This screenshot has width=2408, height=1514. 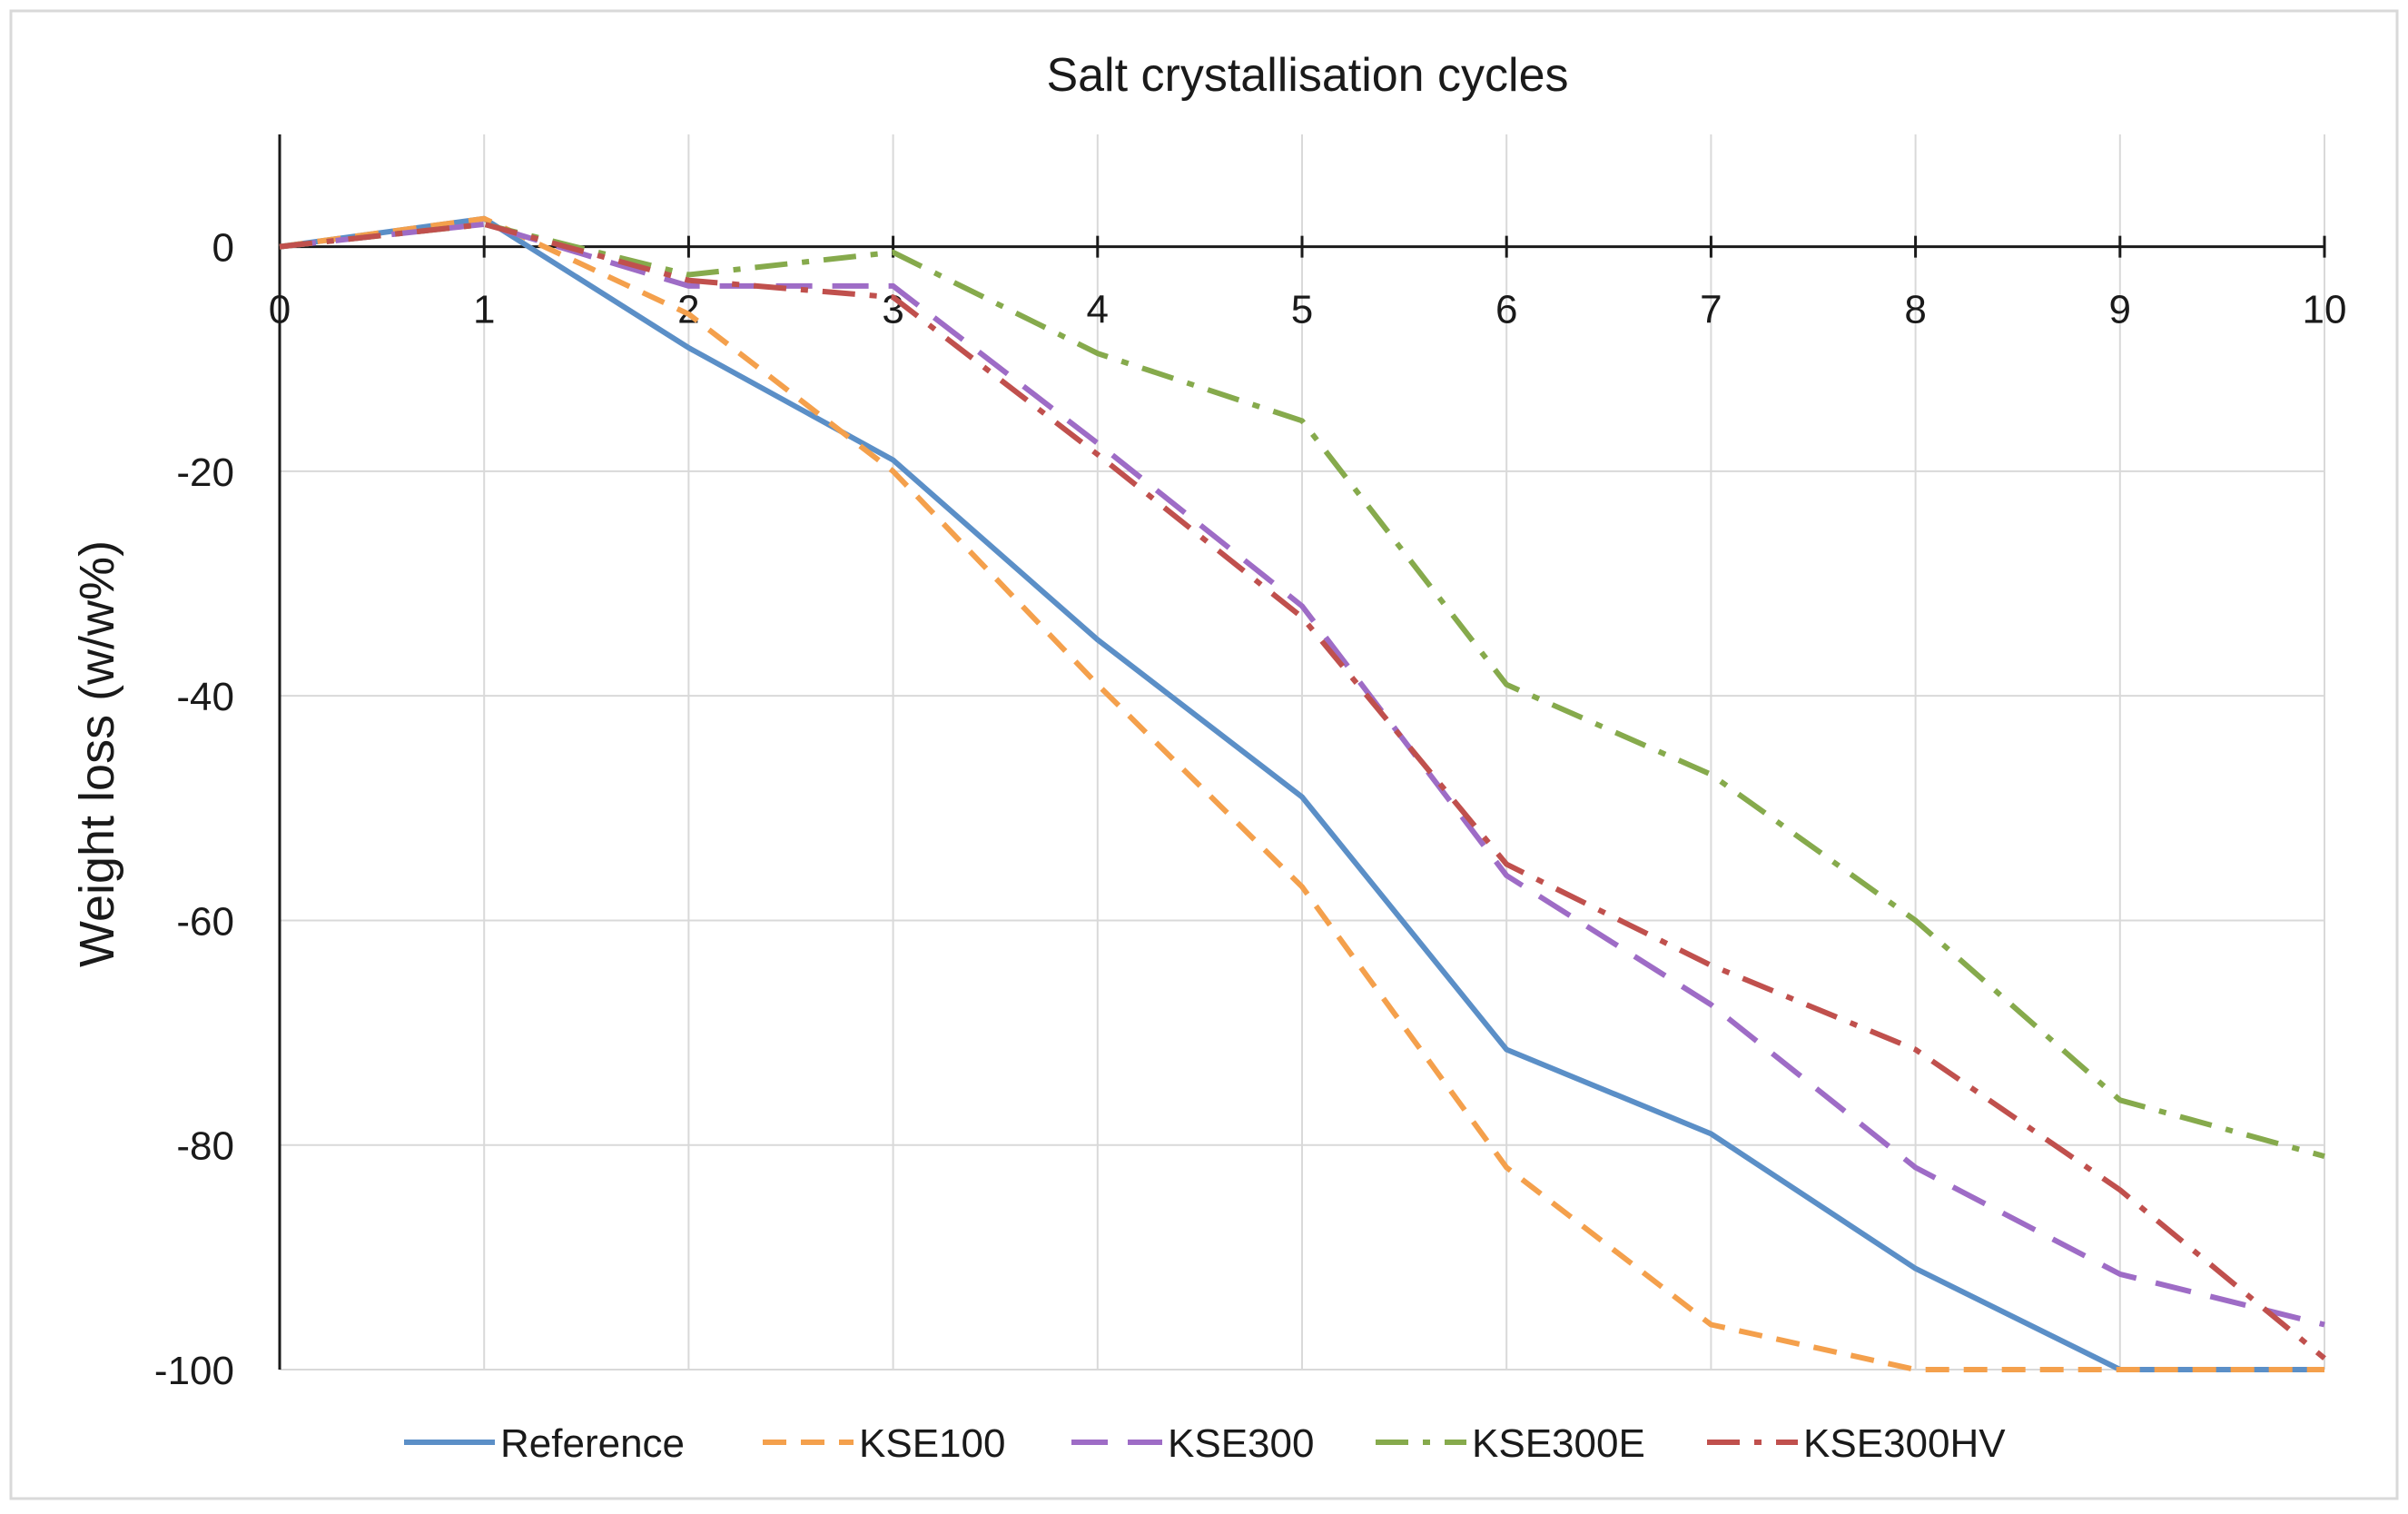 What do you see at coordinates (1506, 310) in the screenshot?
I see `x-tick-label: 6` at bounding box center [1506, 310].